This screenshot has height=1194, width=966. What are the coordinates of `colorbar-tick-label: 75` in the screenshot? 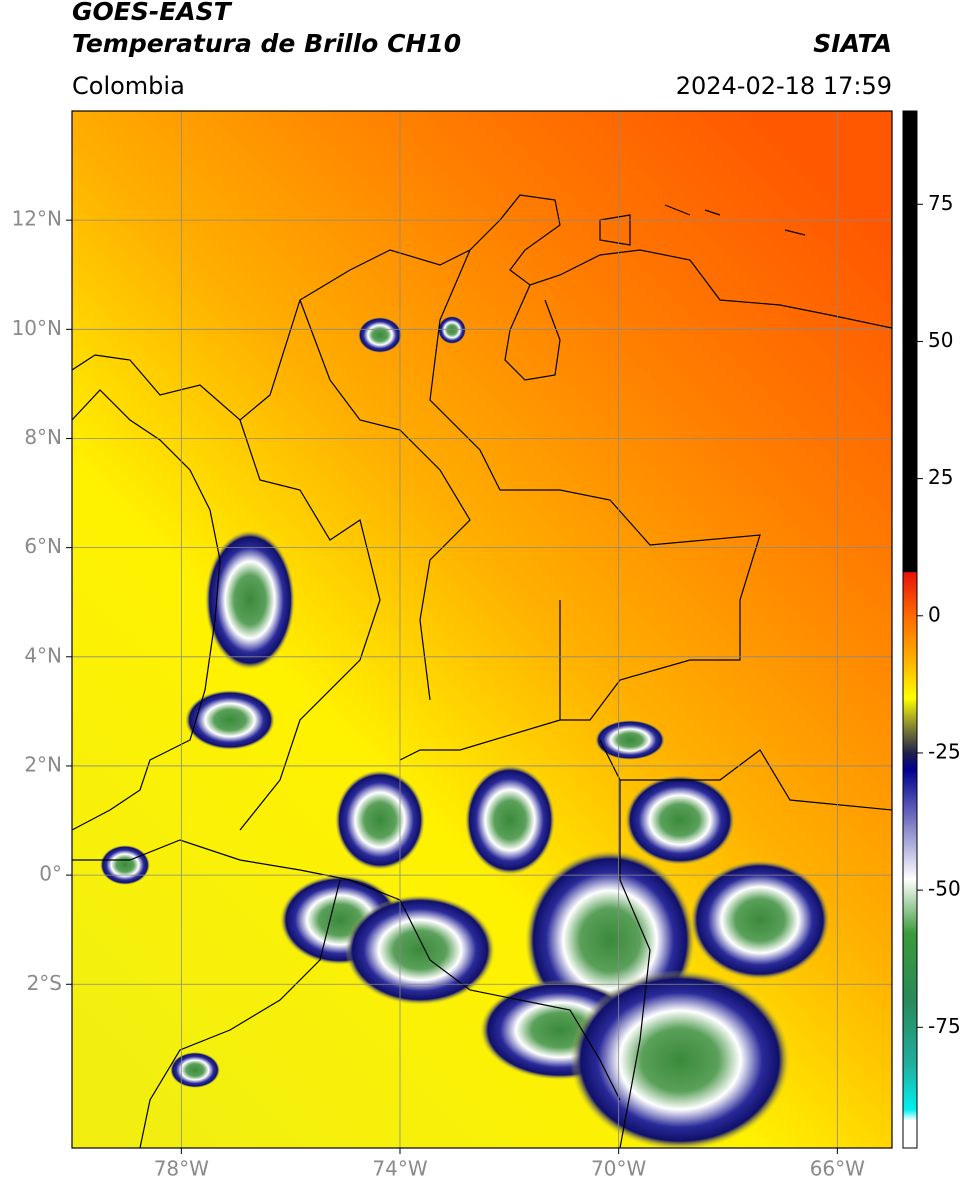 It's located at (940, 203).